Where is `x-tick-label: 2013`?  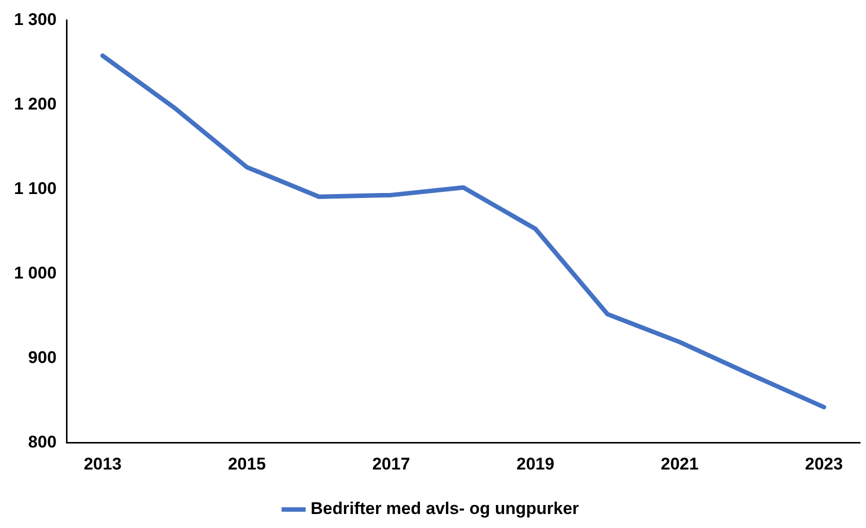 x-tick-label: 2013 is located at coordinates (103, 464).